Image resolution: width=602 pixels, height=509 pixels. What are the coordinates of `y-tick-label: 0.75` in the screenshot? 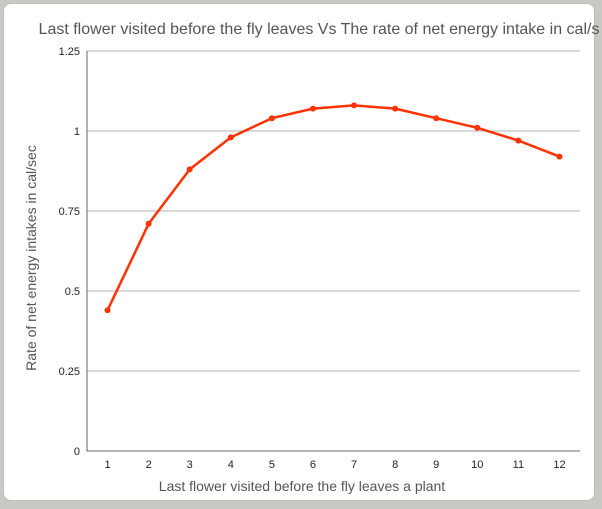 It's located at (69, 212).